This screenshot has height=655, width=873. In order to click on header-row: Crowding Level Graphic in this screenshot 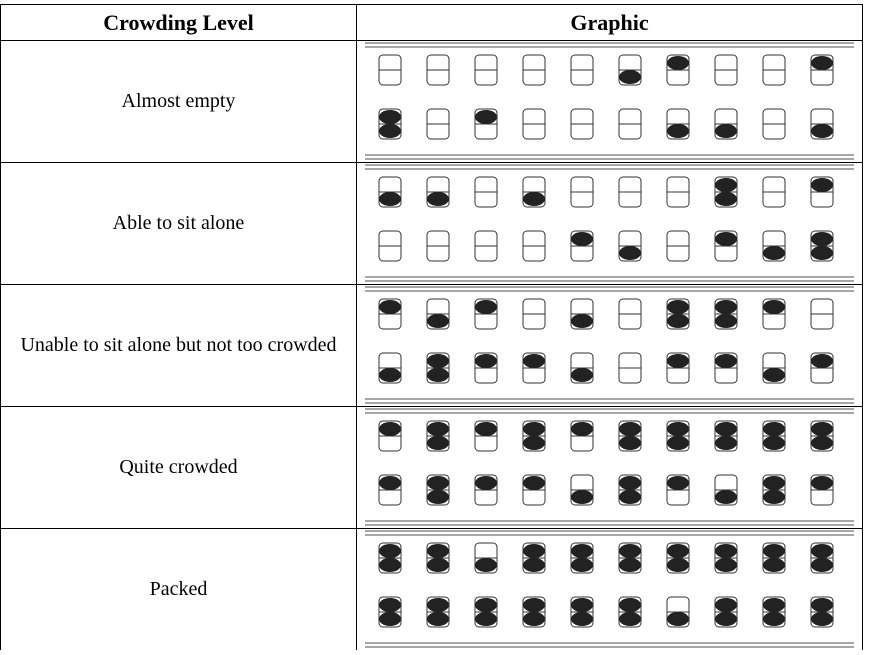, I will do `click(431, 22)`.